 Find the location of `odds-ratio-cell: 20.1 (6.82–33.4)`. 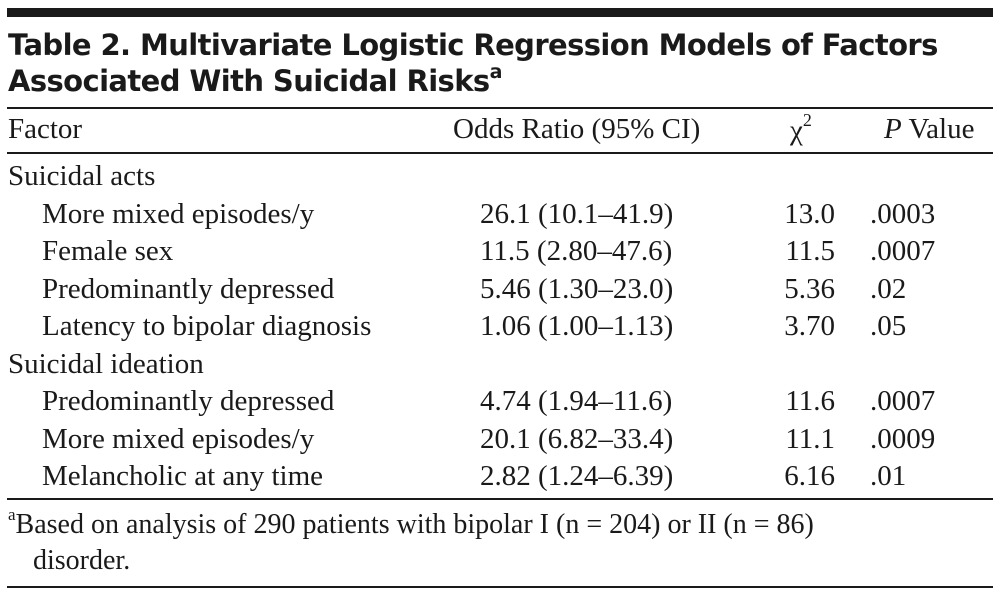

odds-ratio-cell: 20.1 (6.82–33.4) is located at coordinates (577, 438).